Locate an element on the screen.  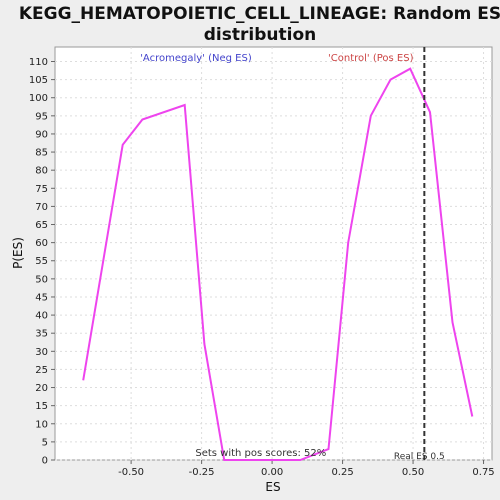
y-tick-label: 10 is located at coordinates (41, 424).